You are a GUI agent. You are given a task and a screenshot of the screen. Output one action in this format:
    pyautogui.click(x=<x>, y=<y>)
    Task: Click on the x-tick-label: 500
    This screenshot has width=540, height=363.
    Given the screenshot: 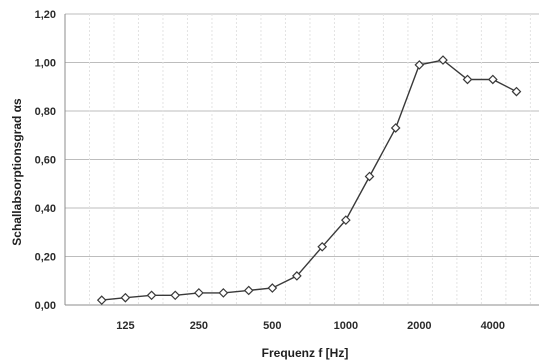 What is the action you would take?
    pyautogui.click(x=272, y=326)
    